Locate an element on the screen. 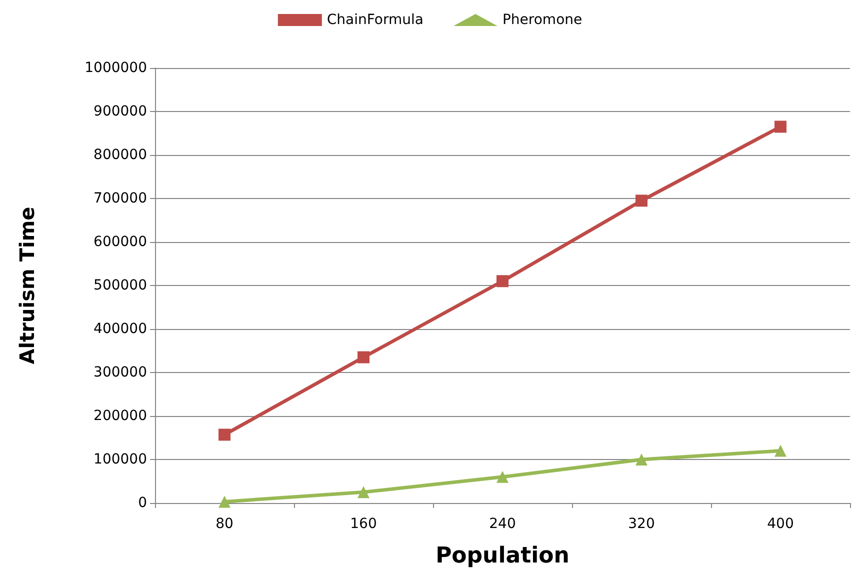  y-tick-label: 100000 is located at coordinates (120, 460).